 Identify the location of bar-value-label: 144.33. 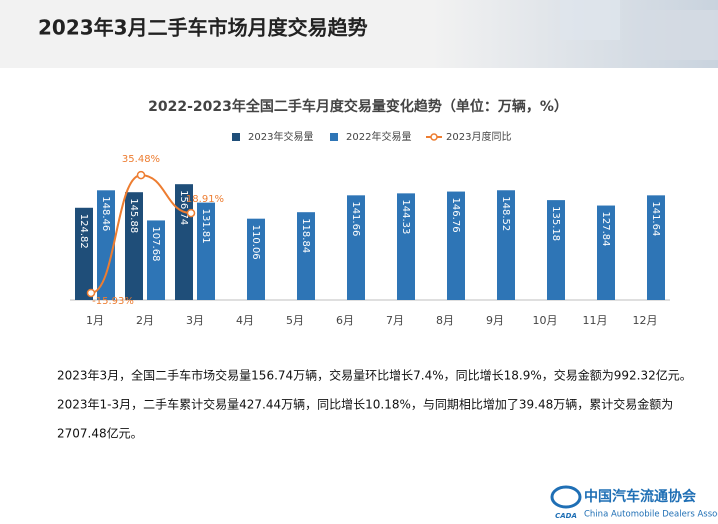
(405, 216).